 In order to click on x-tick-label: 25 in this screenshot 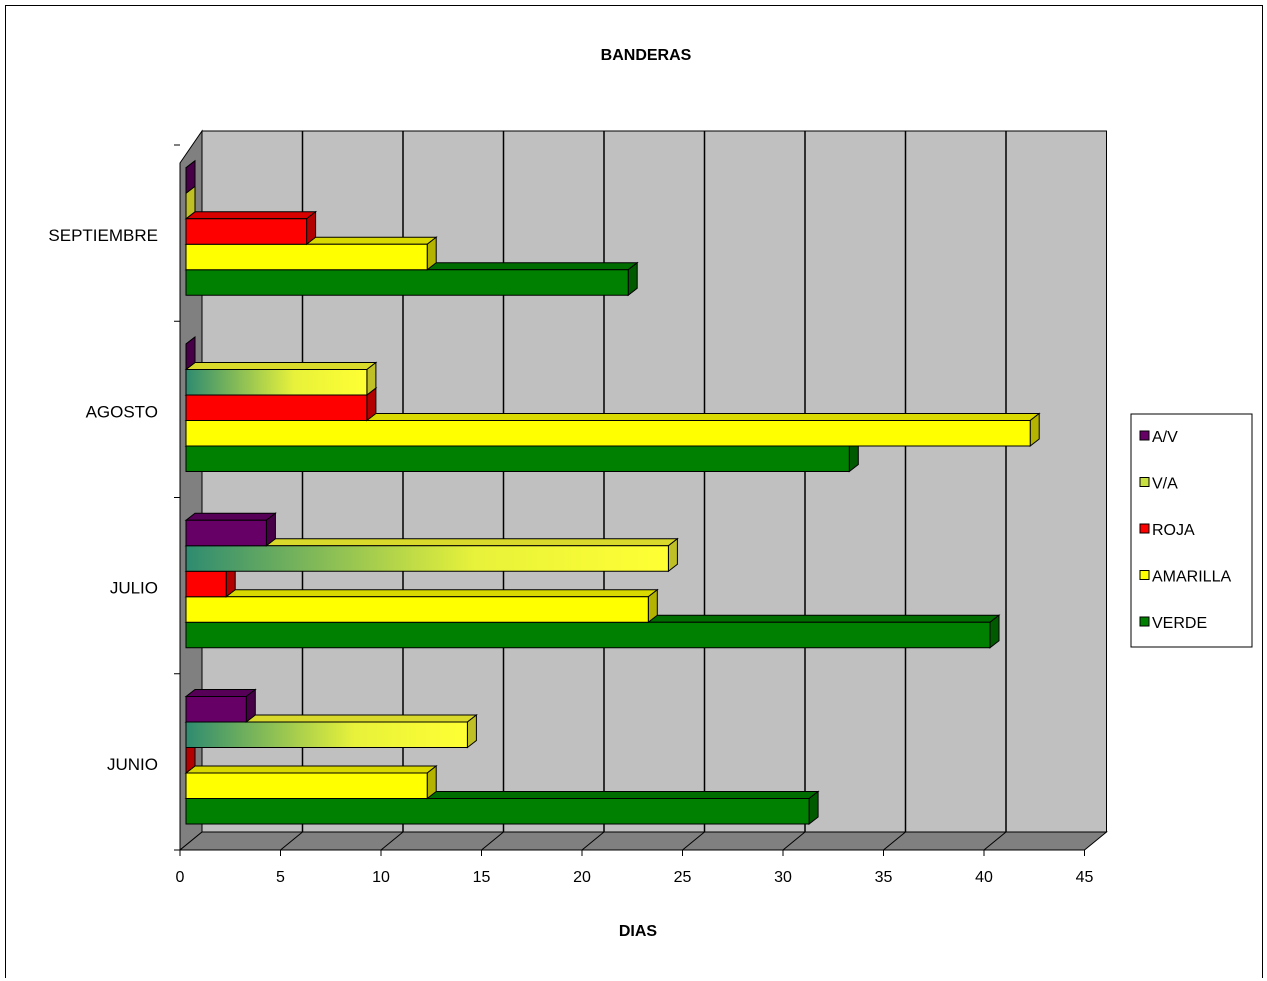, I will do `click(683, 877)`.